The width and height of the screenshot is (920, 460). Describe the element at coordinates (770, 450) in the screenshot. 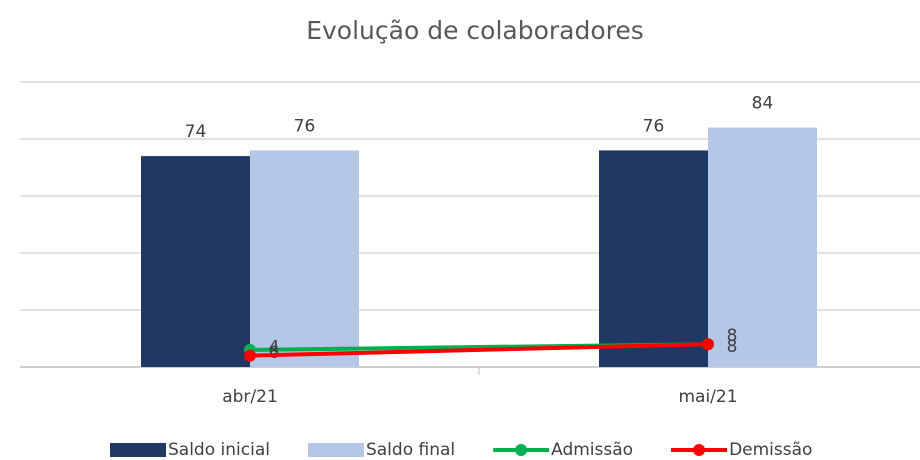

I see `legend-label: Demissão` at that location.